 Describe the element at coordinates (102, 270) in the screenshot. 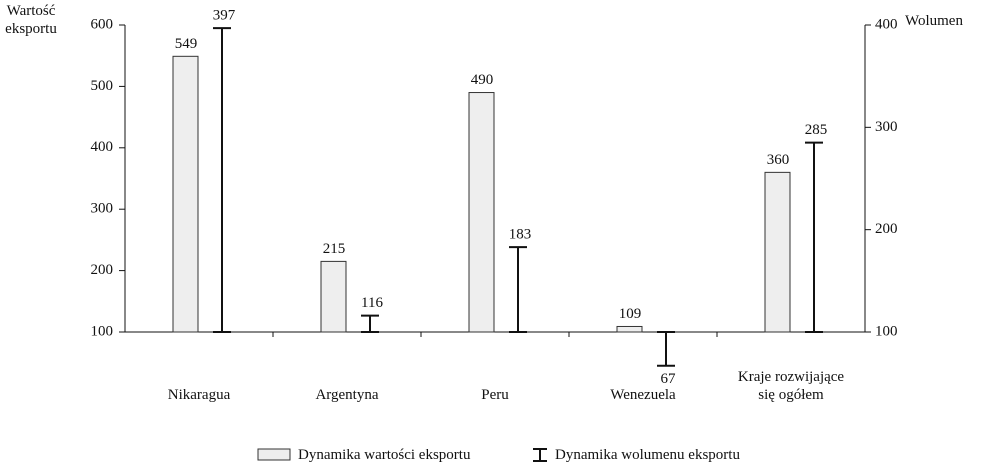

I see `y-tick-label: 200` at that location.